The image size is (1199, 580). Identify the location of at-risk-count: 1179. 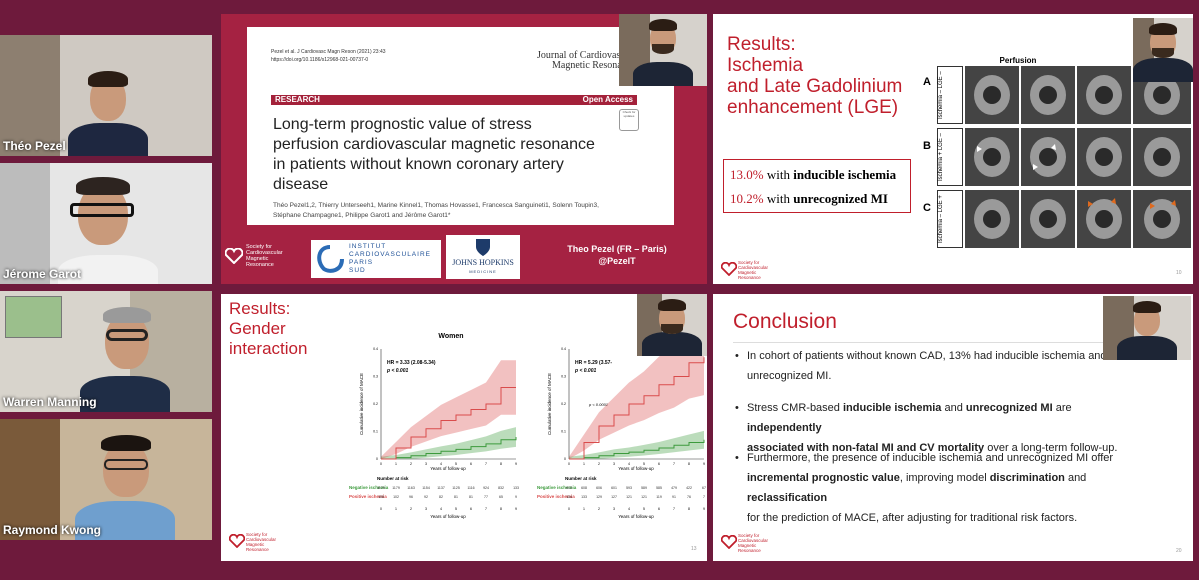
(396, 488).